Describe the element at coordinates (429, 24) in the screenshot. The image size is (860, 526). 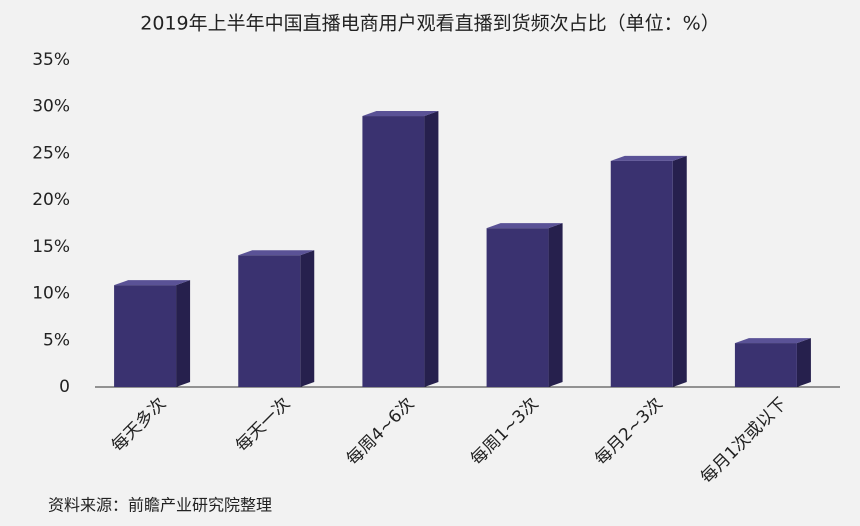
I see `chart-title: 2019年上半年中国直播电商用户观看直播到货频次占比（单位：%）` at that location.